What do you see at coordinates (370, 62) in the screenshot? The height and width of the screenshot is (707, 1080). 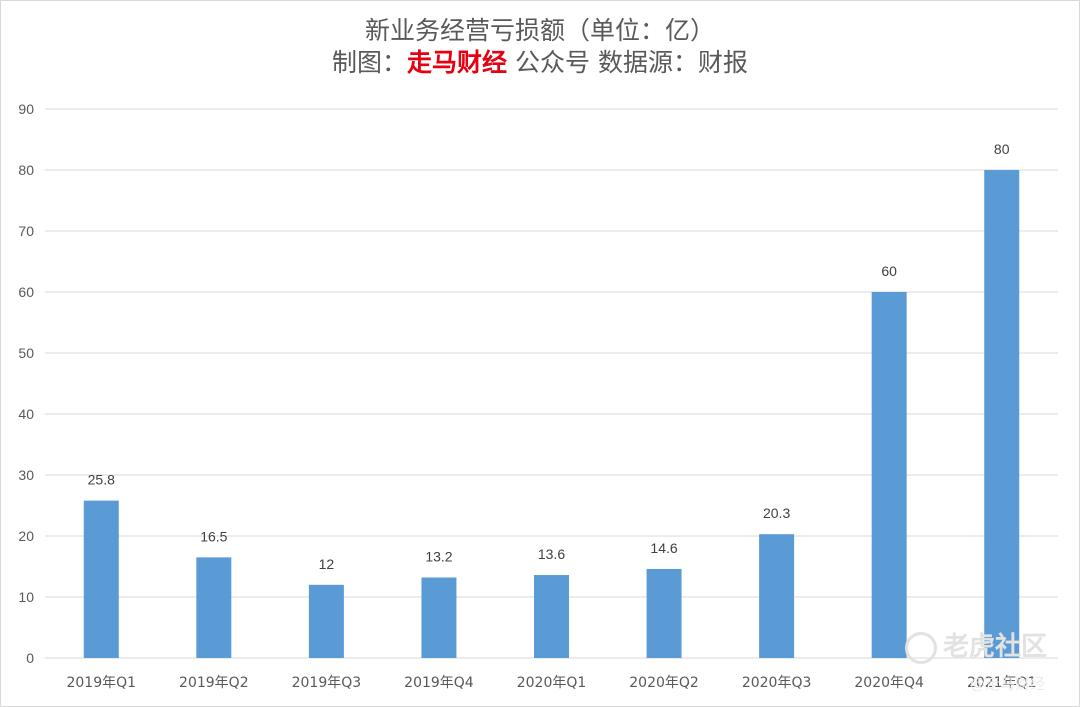 I see `subtitle-prefix: 制图：` at bounding box center [370, 62].